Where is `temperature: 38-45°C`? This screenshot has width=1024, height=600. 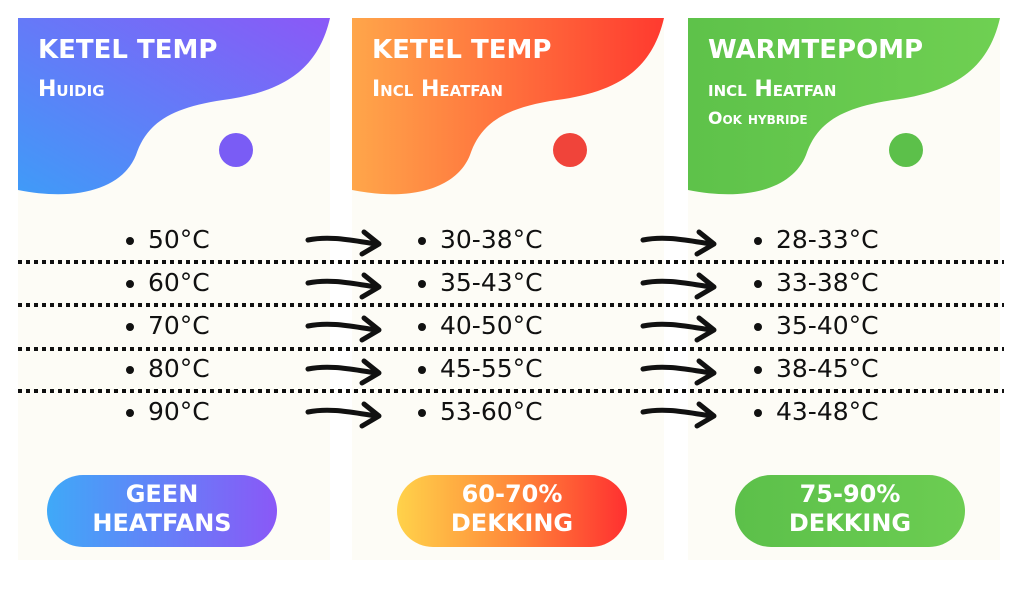 temperature: 38-45°C is located at coordinates (827, 368).